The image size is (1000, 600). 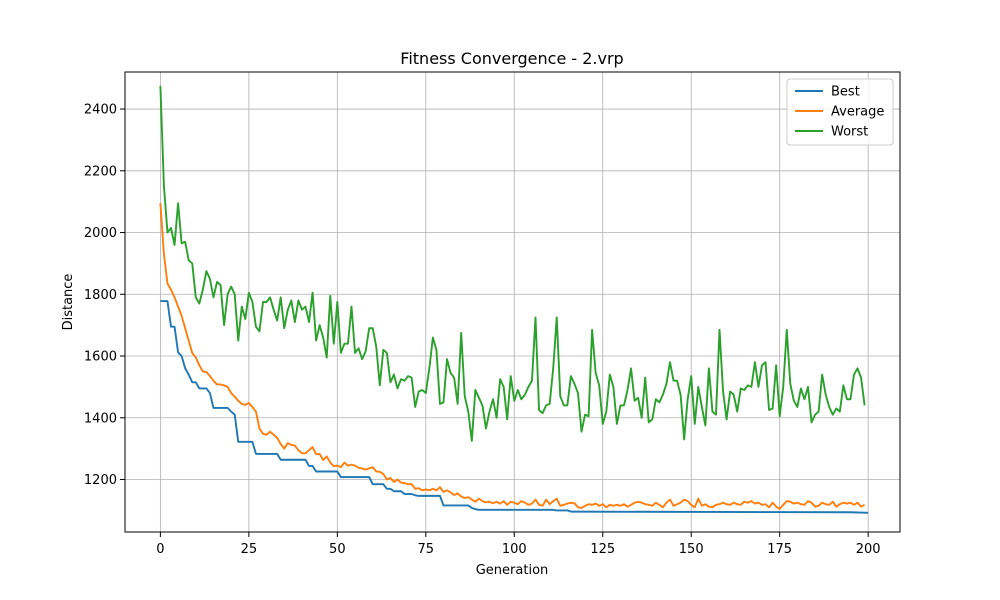 I want to click on y-tick-label: 2000, so click(x=100, y=233).